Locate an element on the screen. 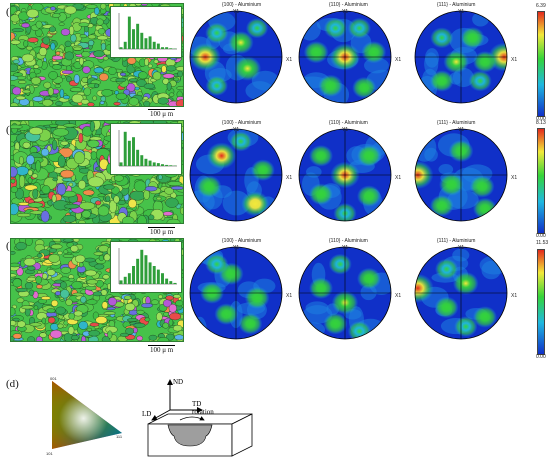 The image size is (550, 458). schematic-ld-label: LD is located at coordinates (146, 414).